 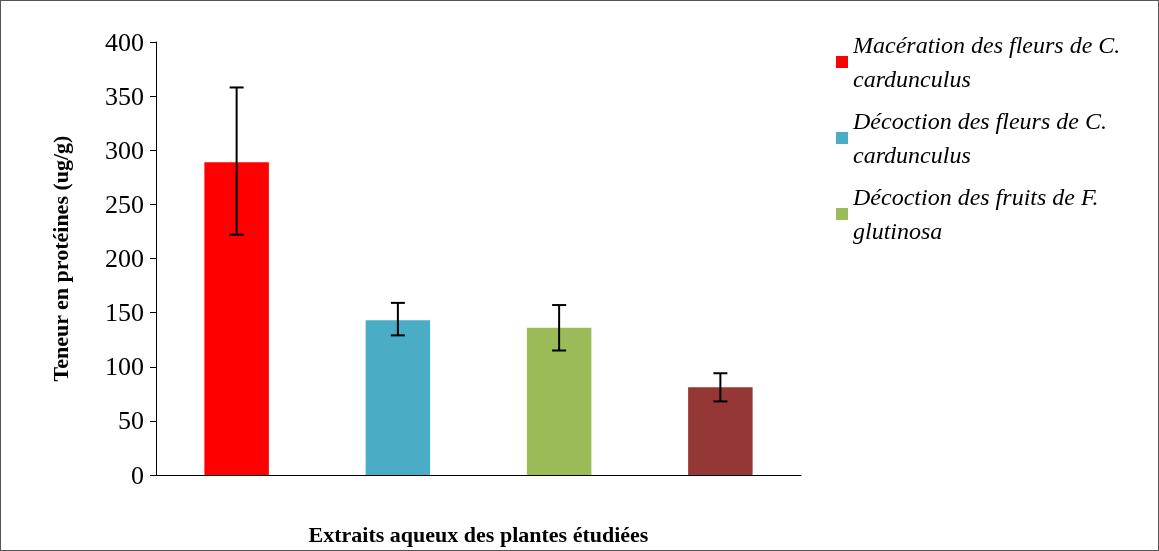 What do you see at coordinates (124, 42) in the screenshot?
I see `y-tick-label: 400` at bounding box center [124, 42].